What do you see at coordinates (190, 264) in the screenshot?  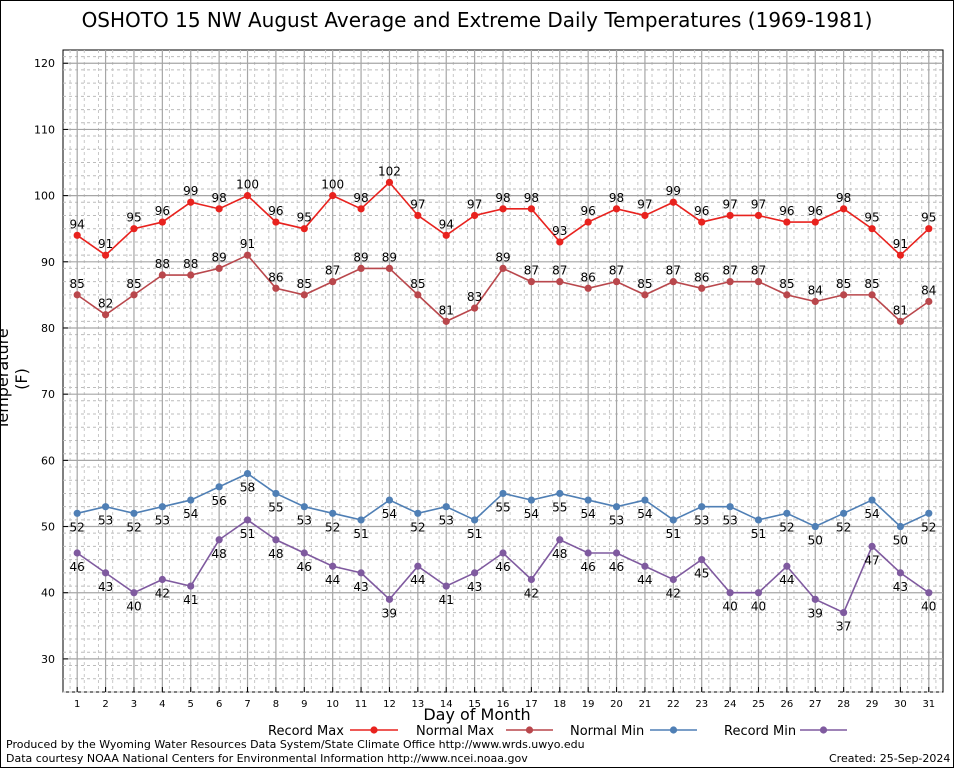 I see `data-label-normal-max: 88` at bounding box center [190, 264].